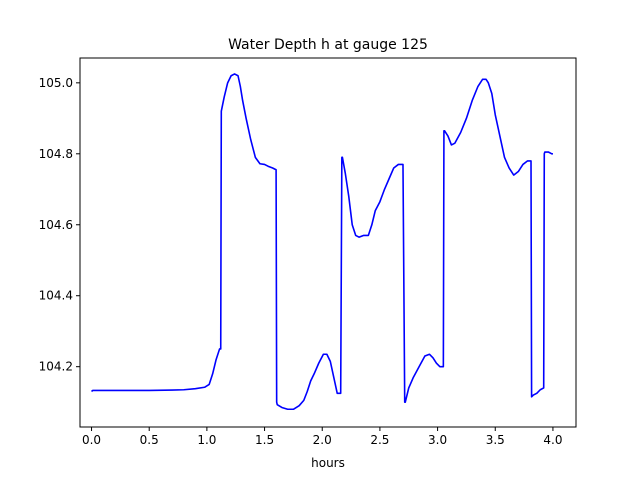  What do you see at coordinates (552, 440) in the screenshot?
I see `x-tick-label: 4.0` at bounding box center [552, 440].